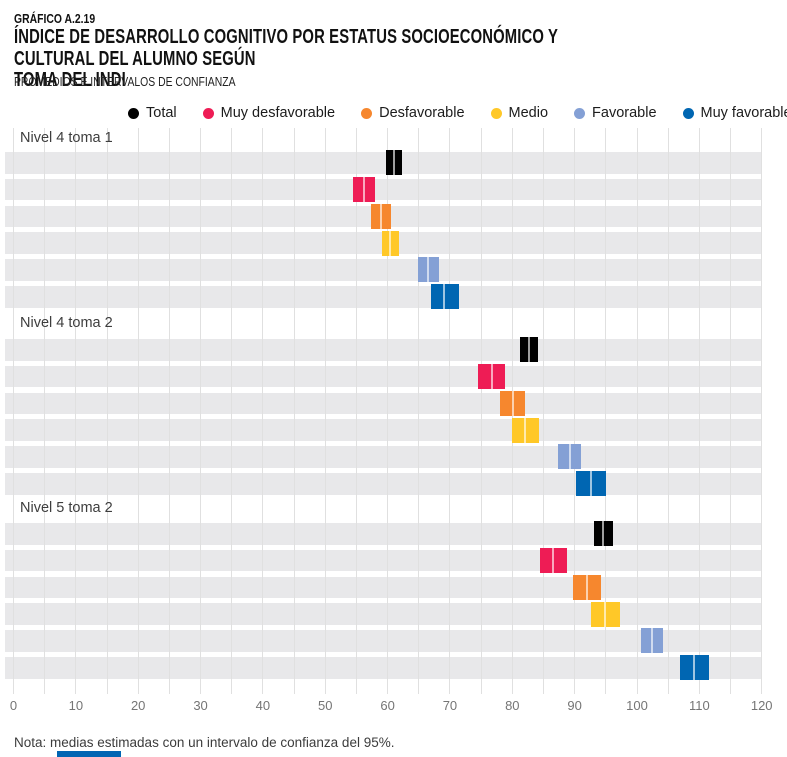 This screenshot has height=757, width=787. What do you see at coordinates (512, 705) in the screenshot?
I see `axis-tick-label: 80` at bounding box center [512, 705].